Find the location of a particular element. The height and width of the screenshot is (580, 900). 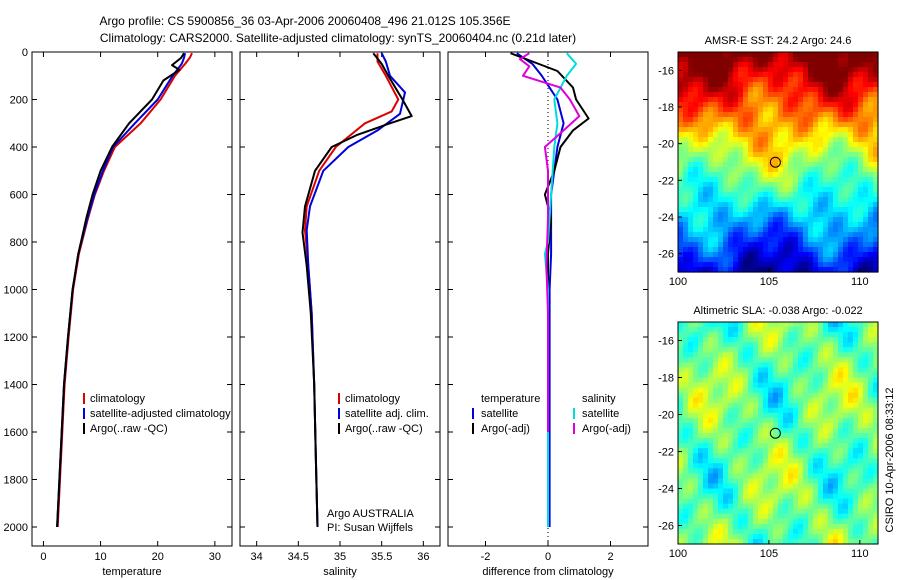

sst-colour-field is located at coordinates (778, 162).